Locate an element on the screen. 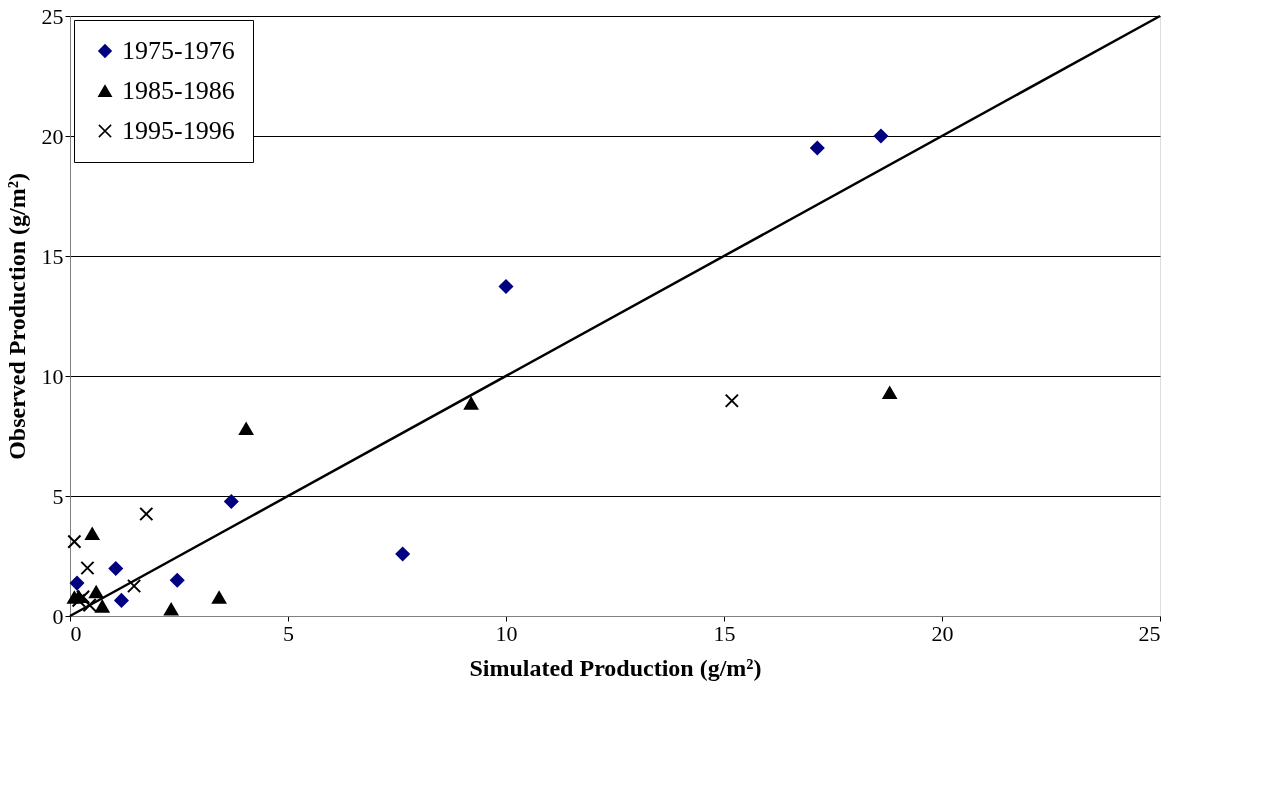 This screenshot has height=809, width=1287. legend-label: 1995-1996 is located at coordinates (178, 130).